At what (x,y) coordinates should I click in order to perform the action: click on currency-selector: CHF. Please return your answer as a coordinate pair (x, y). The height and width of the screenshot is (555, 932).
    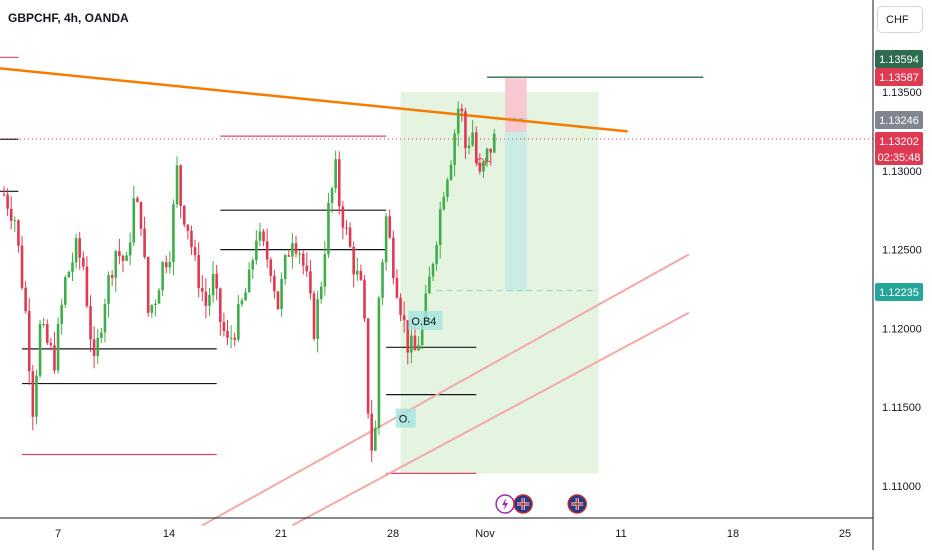
    Looking at the image, I should click on (900, 19).